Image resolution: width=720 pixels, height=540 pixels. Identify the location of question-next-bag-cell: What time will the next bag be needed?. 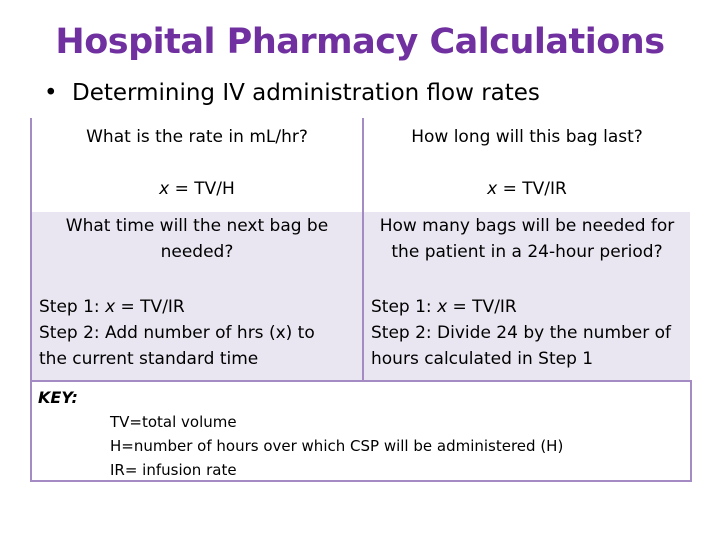
(197, 246).